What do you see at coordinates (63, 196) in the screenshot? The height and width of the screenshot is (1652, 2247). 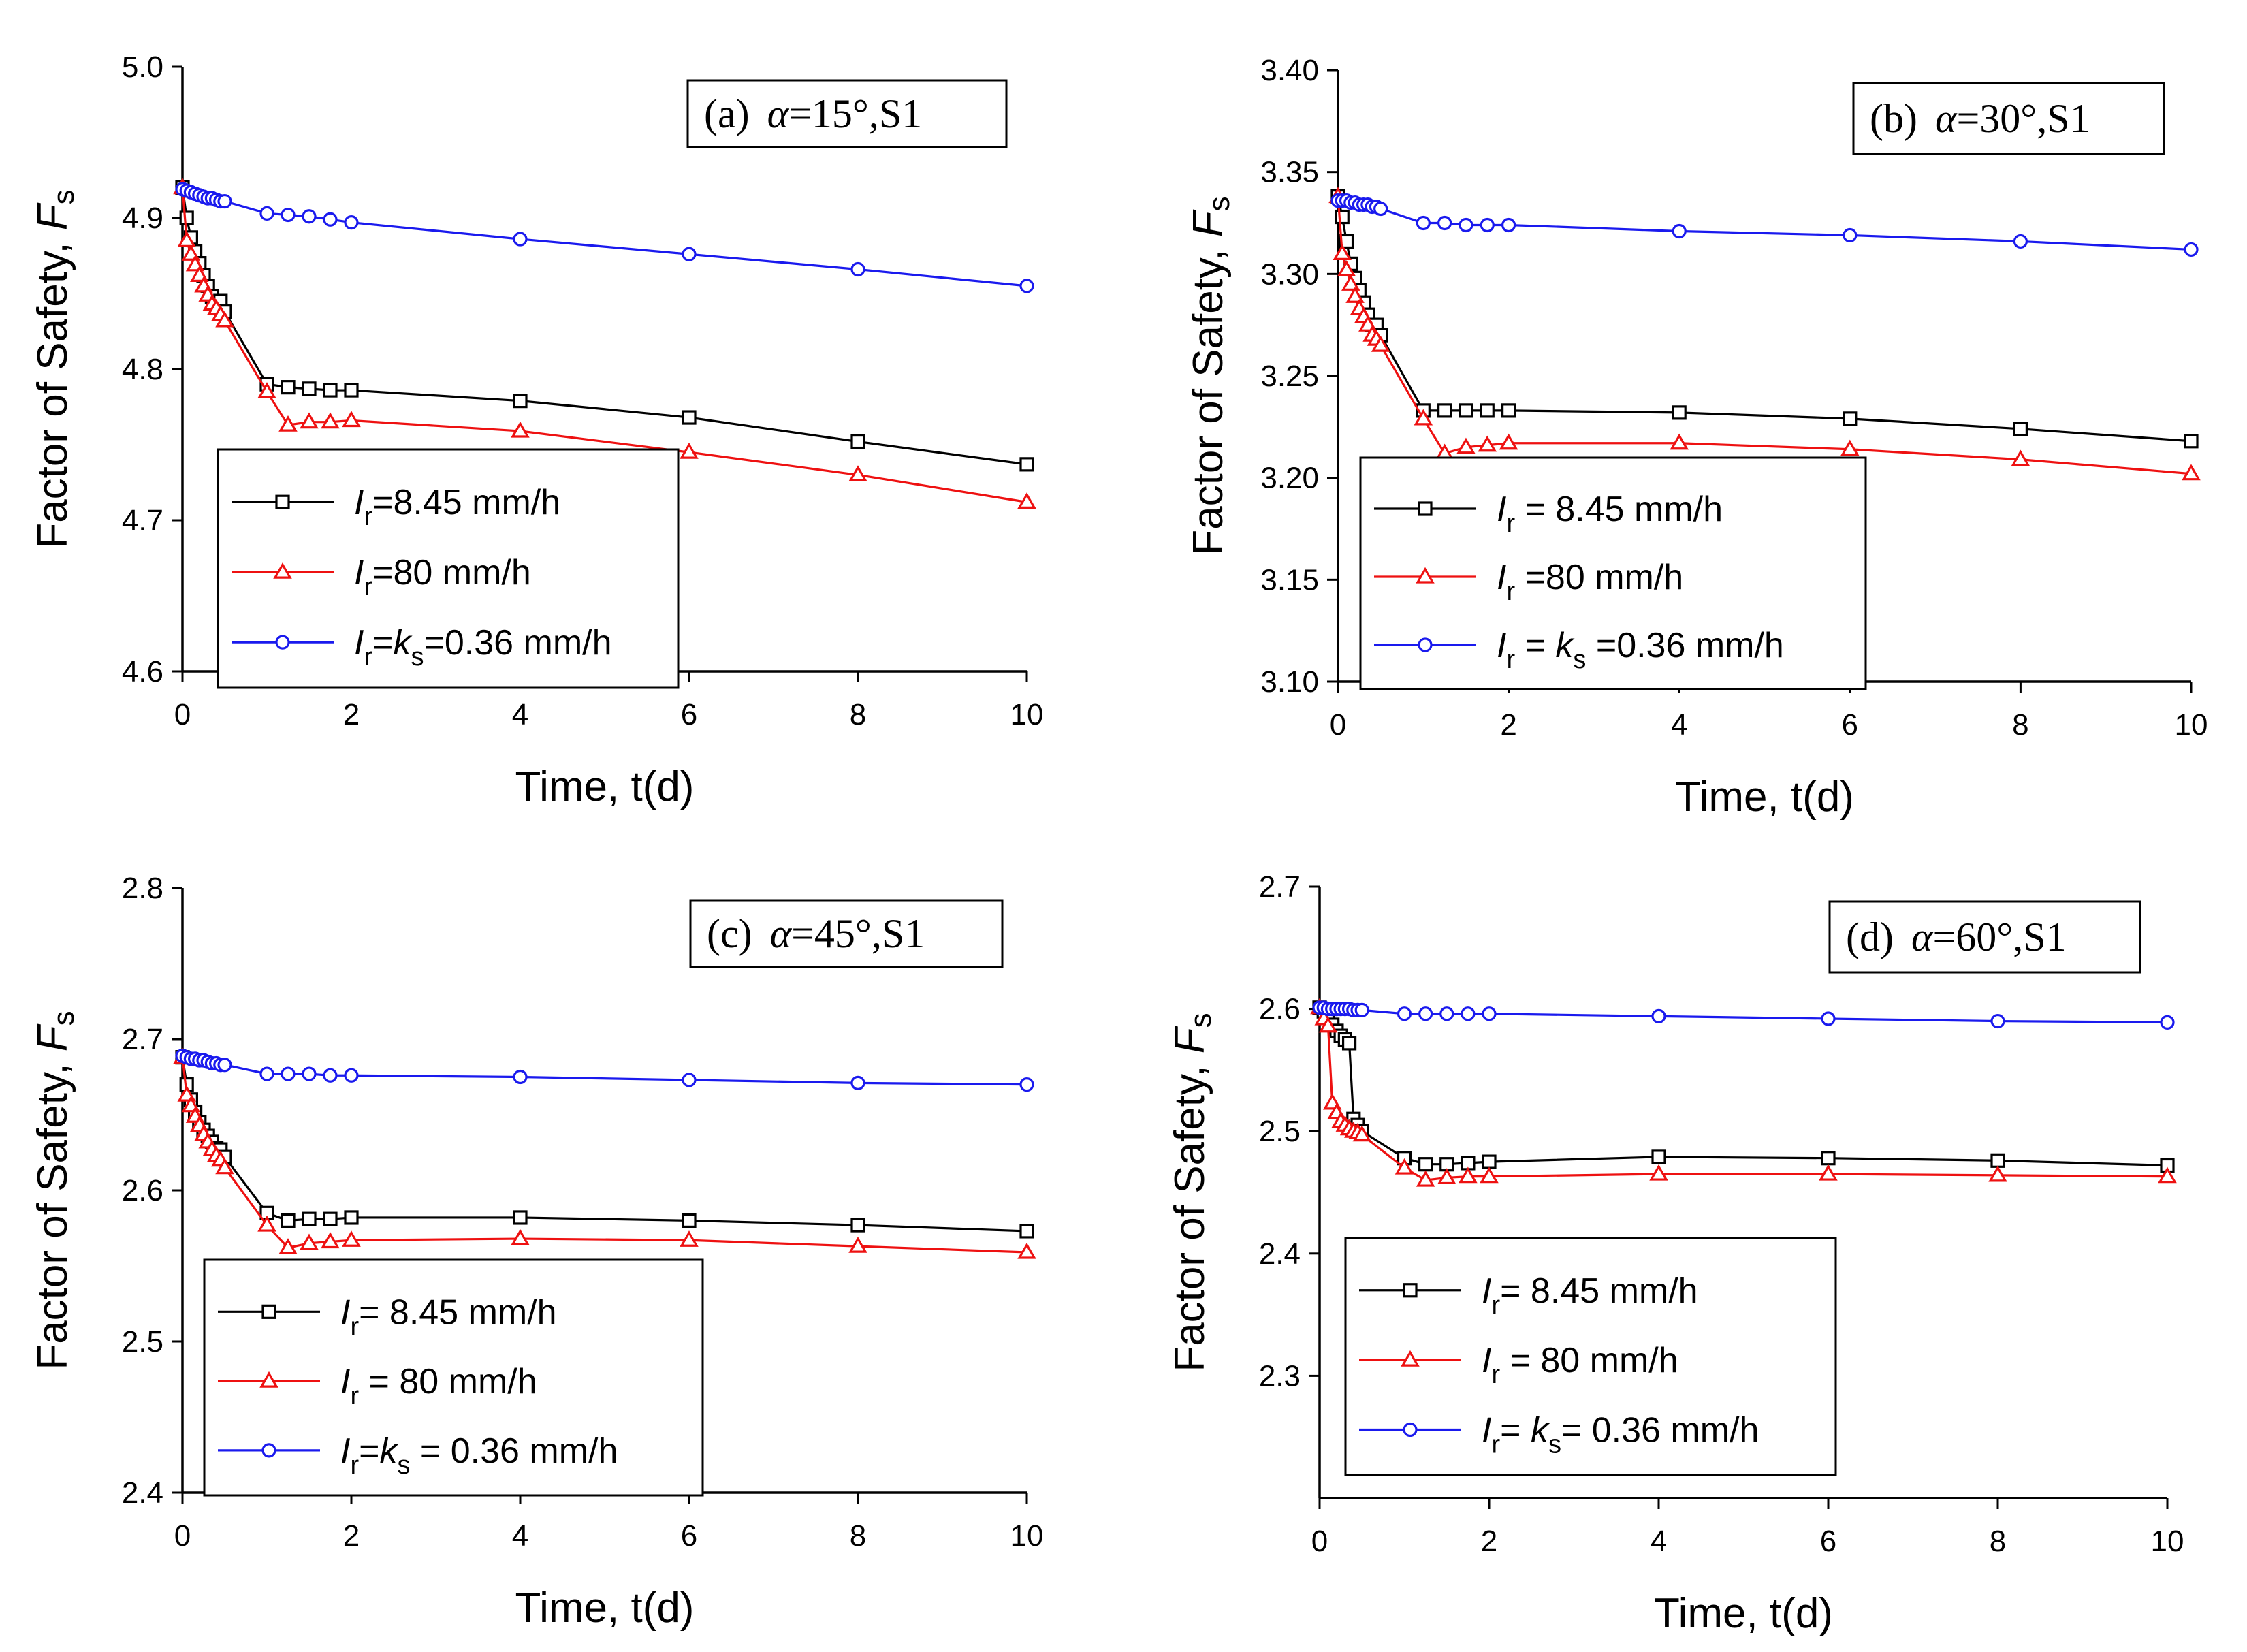 I see `y-axis-title-subscript: s` at bounding box center [63, 196].